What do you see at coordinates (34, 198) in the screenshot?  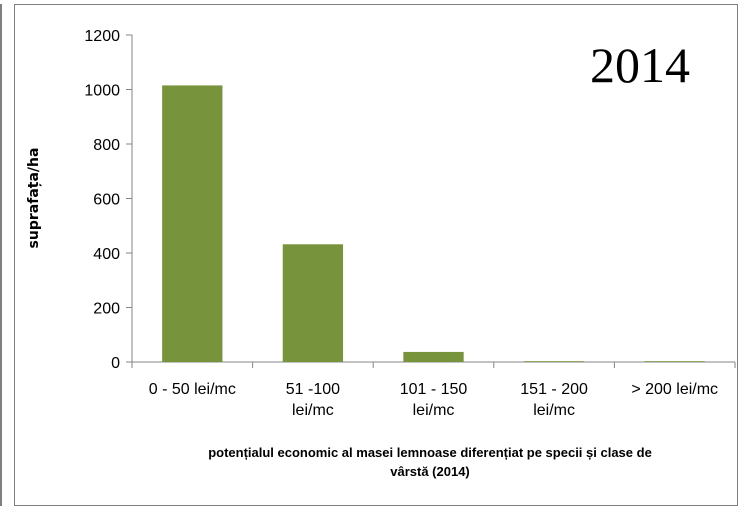 I see `y-axis-label: suprafața/ha` at bounding box center [34, 198].